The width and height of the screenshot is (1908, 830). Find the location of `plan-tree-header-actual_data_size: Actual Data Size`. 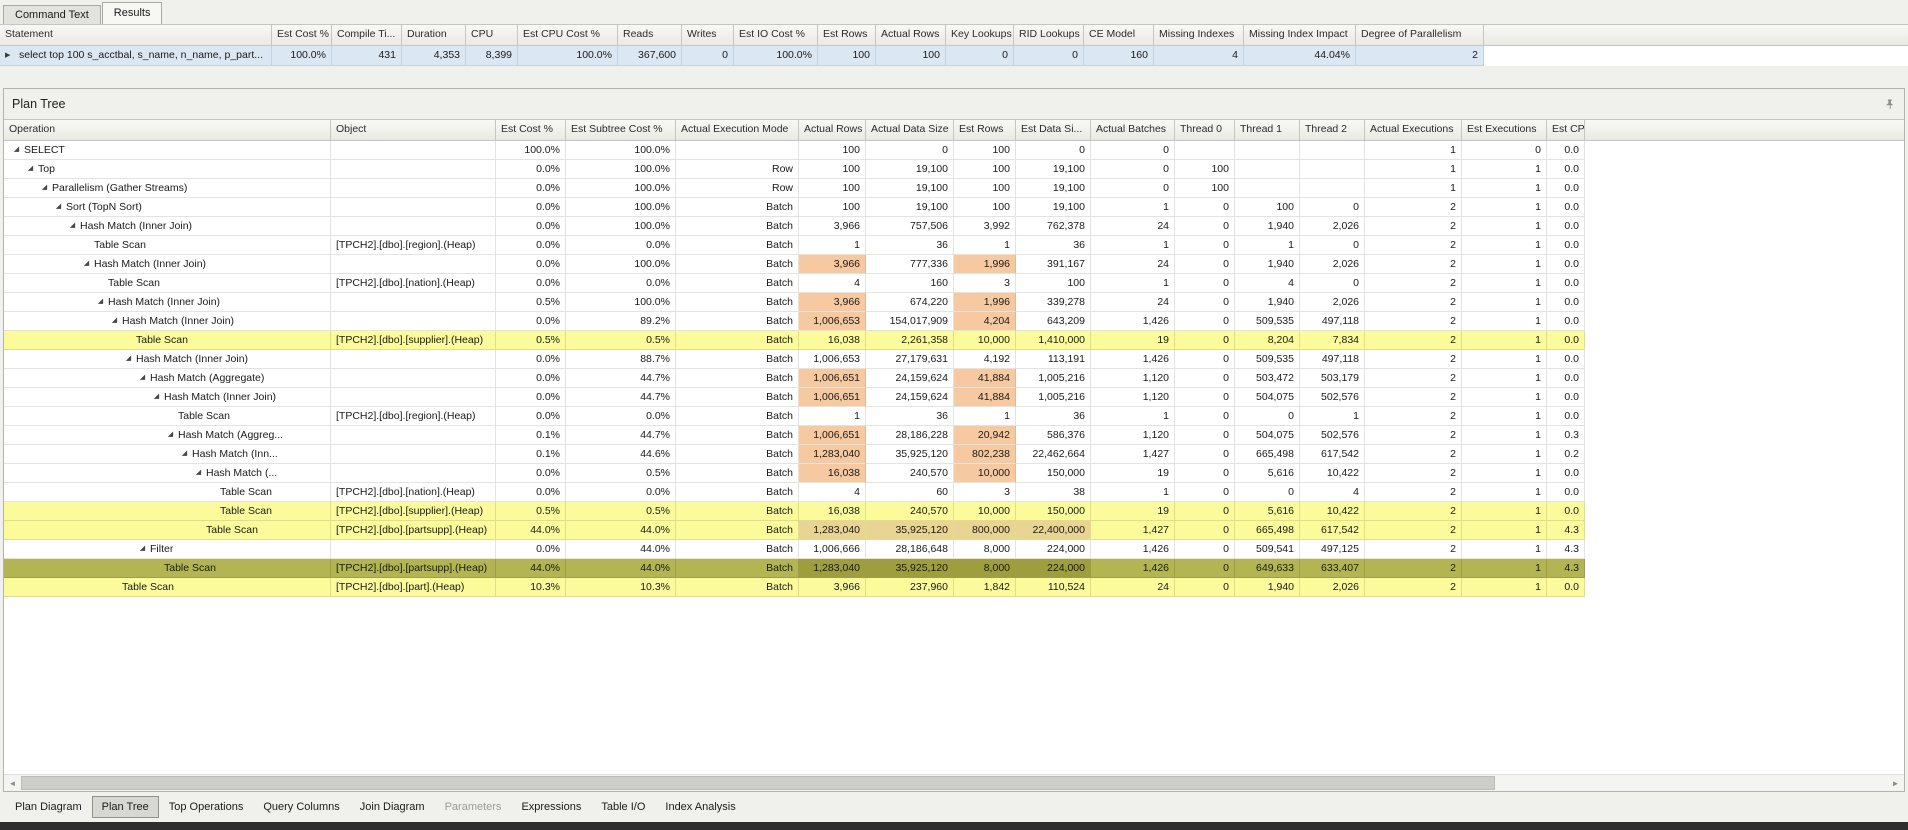

plan-tree-header-actual_data_size: Actual Data Size is located at coordinates (910, 130).